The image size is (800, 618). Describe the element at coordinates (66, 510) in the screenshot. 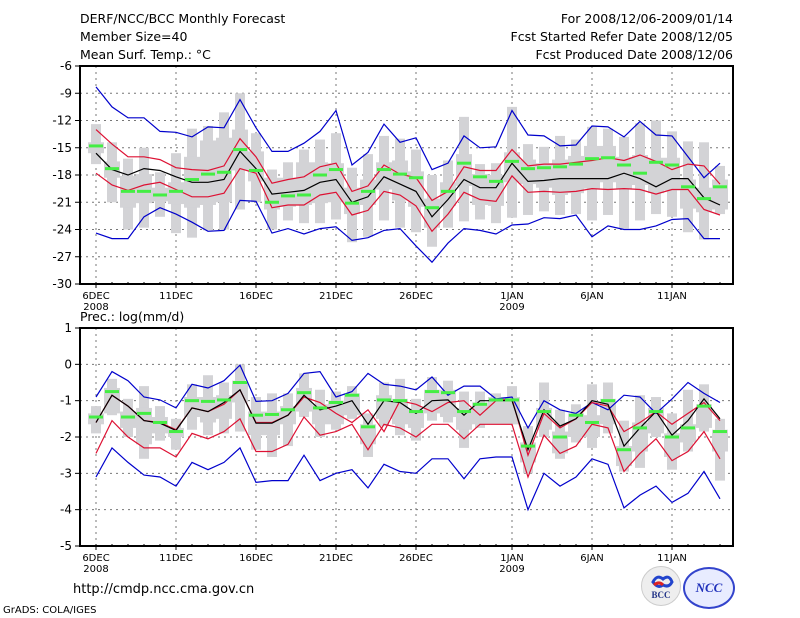

I see `prec-ytick-label: -4` at that location.